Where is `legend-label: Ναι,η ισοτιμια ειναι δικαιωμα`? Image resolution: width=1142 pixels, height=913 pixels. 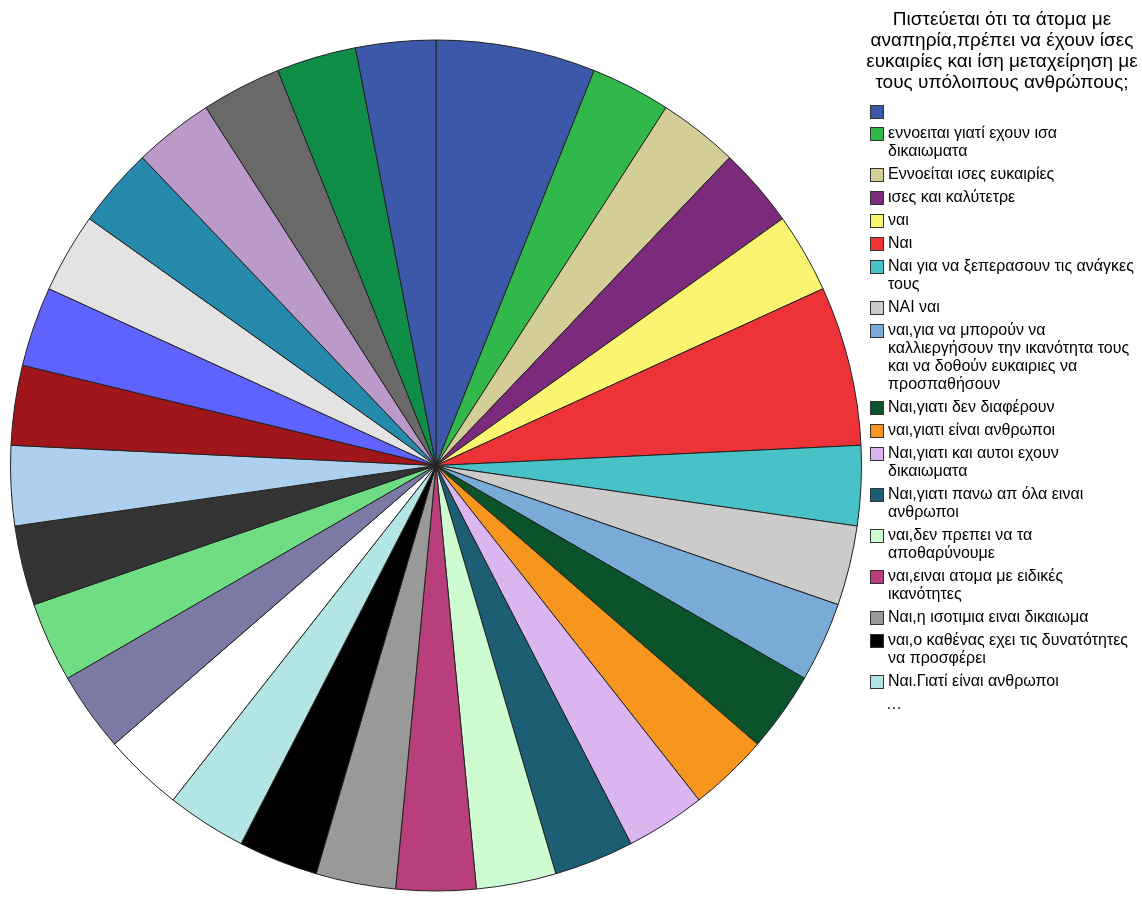
legend-label: Ναι,η ισοτιμια ειναι δικαιωμα is located at coordinates (988, 617).